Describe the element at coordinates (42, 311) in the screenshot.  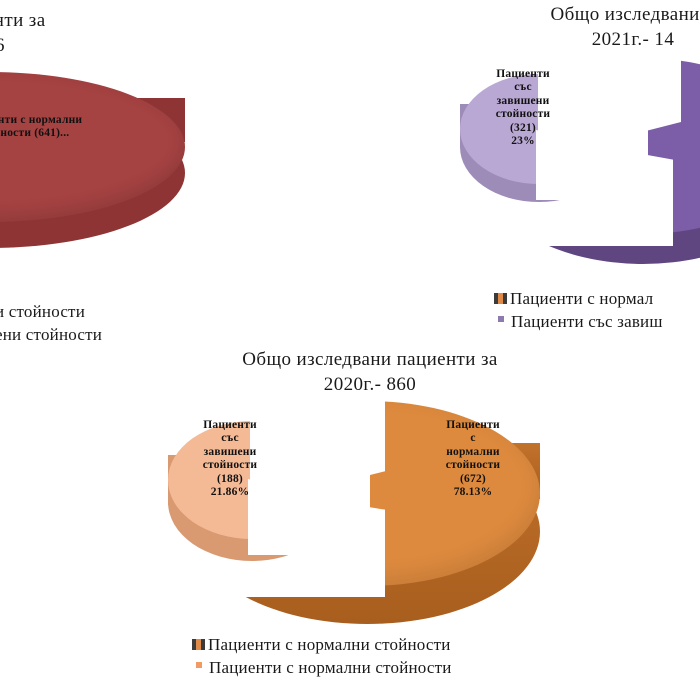
I see `legend-label: и стойности` at that location.